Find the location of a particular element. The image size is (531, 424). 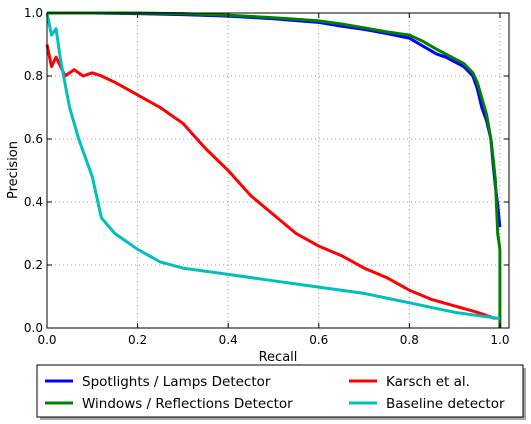

x-axis-label: Recall is located at coordinates (278, 357).